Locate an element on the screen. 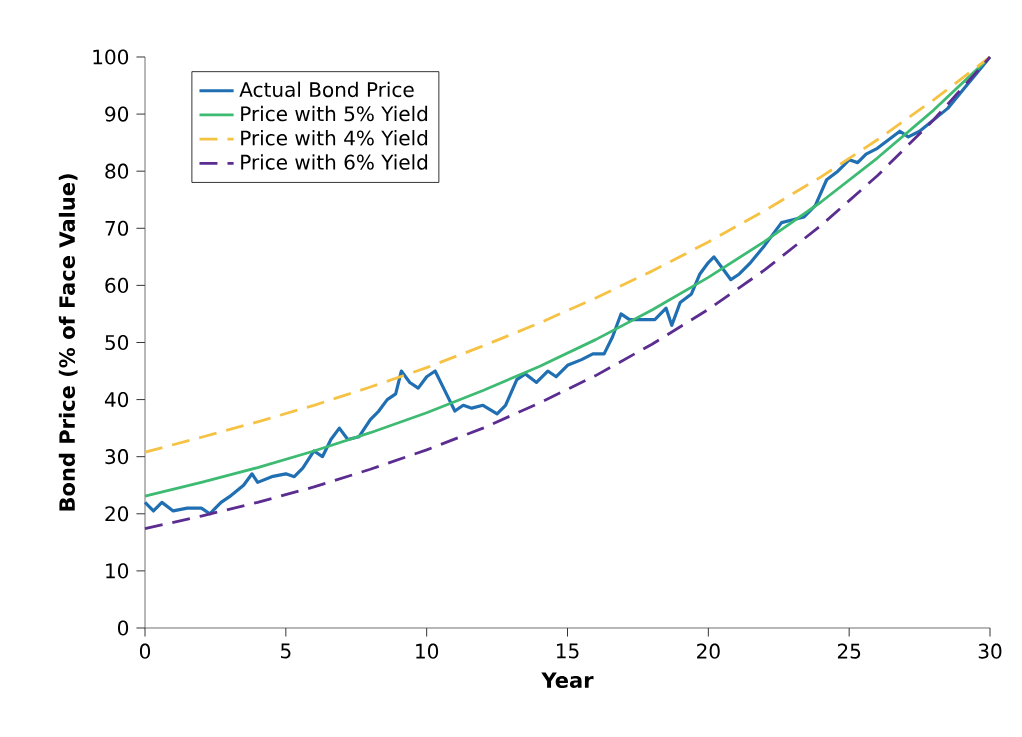 The height and width of the screenshot is (737, 1022). y-tick-label: 40 is located at coordinates (116, 400).